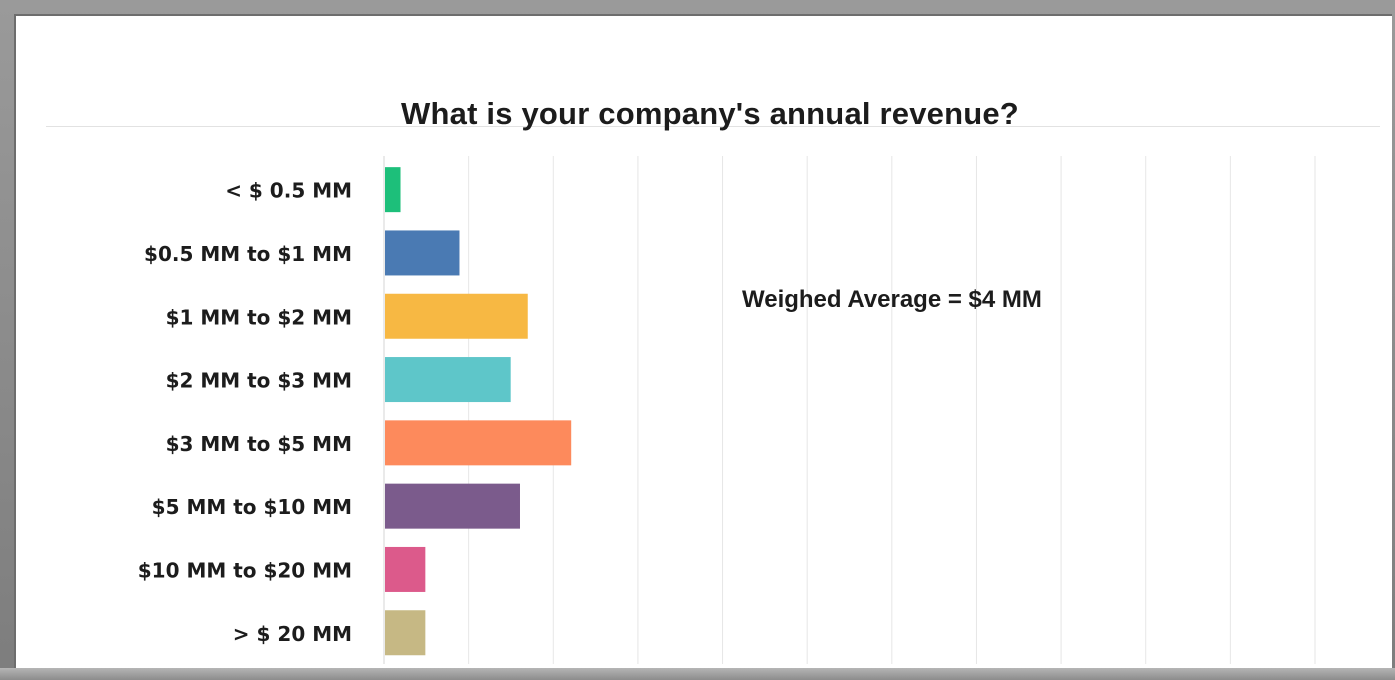 The height and width of the screenshot is (680, 1395). Describe the element at coordinates (292, 634) in the screenshot. I see `category-label: > $ 20 MM` at that location.